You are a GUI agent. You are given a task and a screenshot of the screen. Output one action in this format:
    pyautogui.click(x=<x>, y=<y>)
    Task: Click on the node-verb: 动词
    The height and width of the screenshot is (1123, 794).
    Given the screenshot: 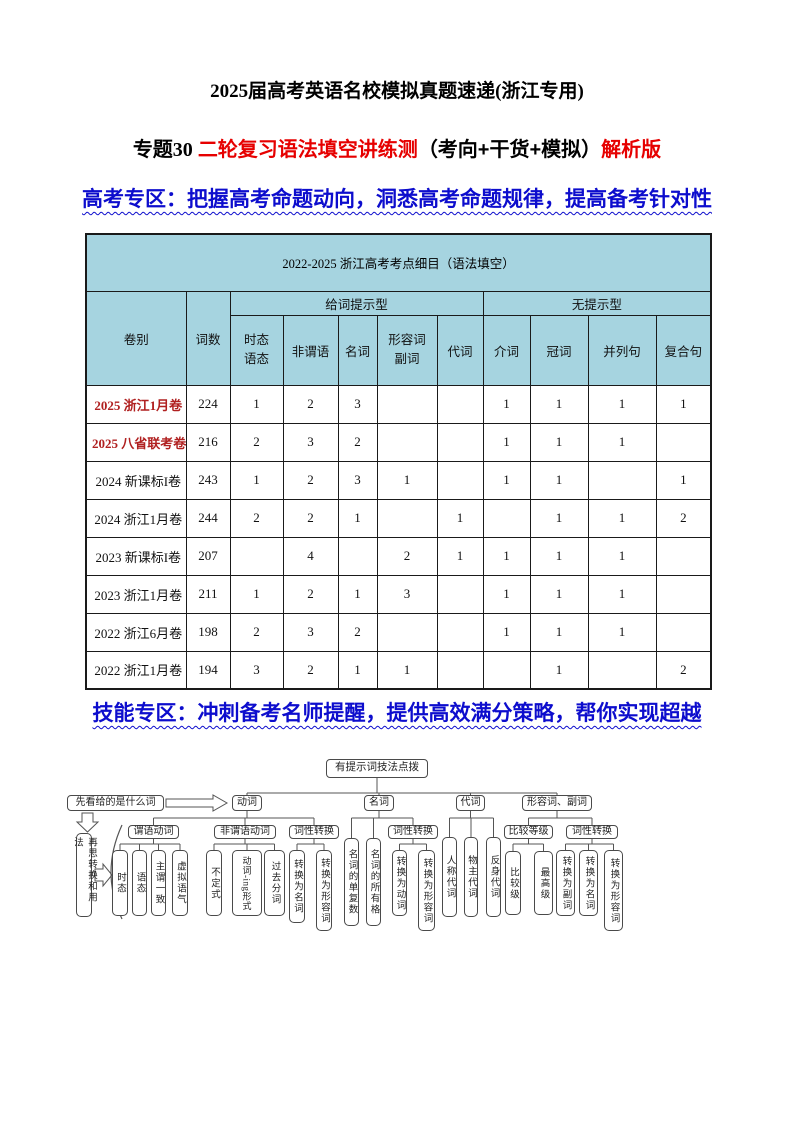 What is the action you would take?
    pyautogui.click(x=247, y=803)
    